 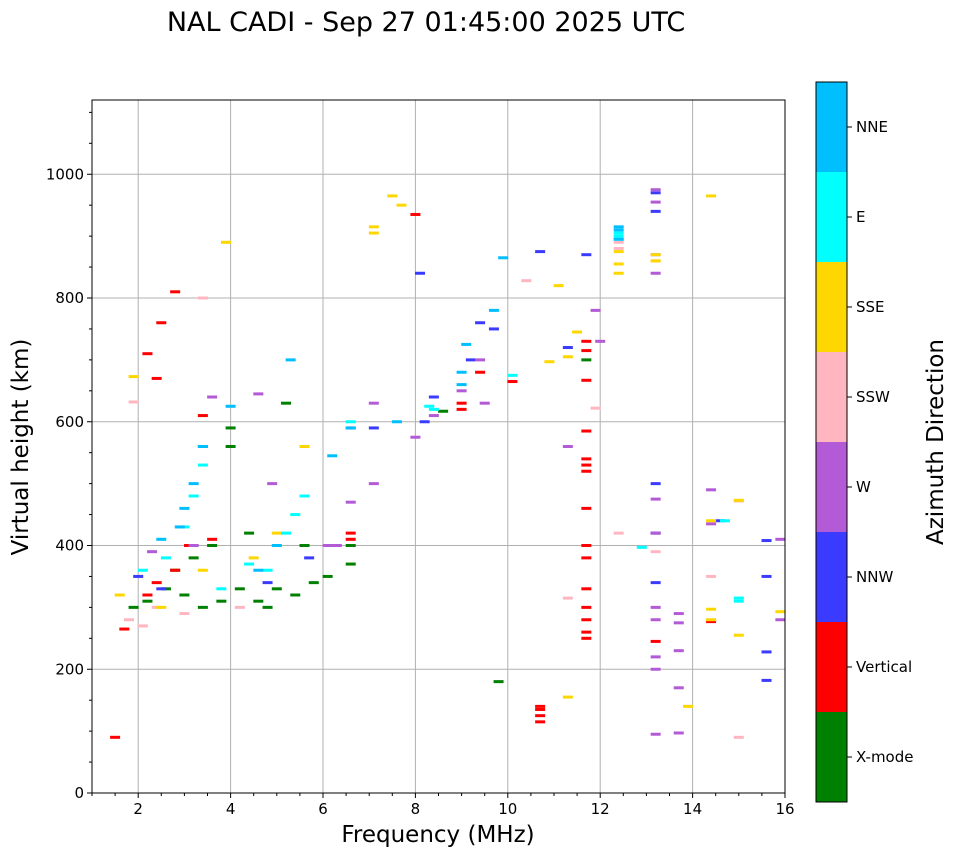 I want to click on colorbar-segment-e, so click(x=831, y=217).